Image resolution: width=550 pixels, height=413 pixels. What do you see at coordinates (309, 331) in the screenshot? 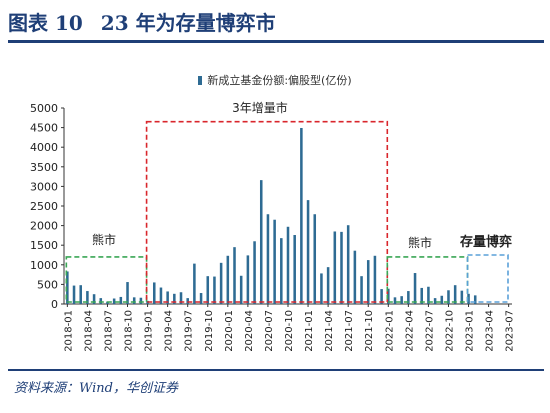
I see `x-tick-label: 2021-01` at bounding box center [309, 331].